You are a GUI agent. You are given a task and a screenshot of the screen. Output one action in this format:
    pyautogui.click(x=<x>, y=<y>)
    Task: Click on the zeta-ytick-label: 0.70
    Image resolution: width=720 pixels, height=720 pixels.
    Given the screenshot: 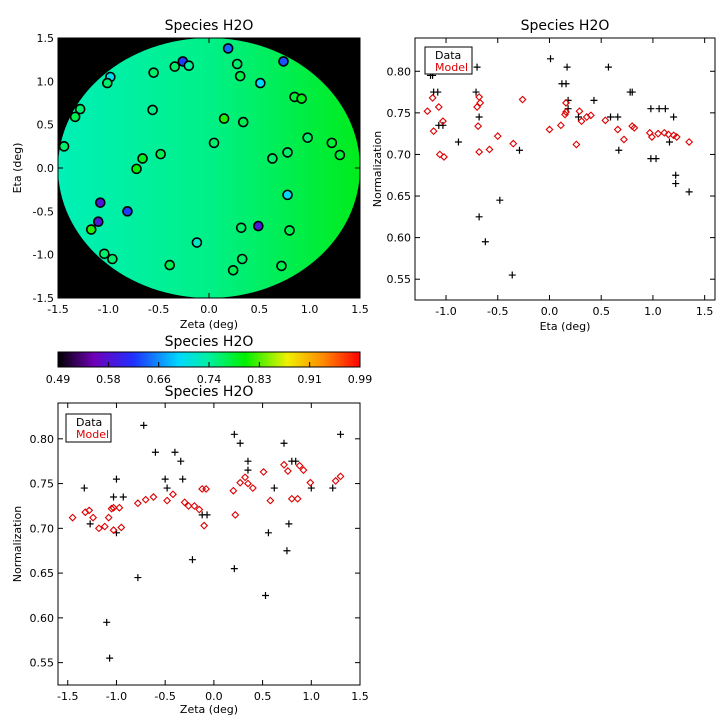 What is the action you would take?
    pyautogui.click(x=42, y=528)
    